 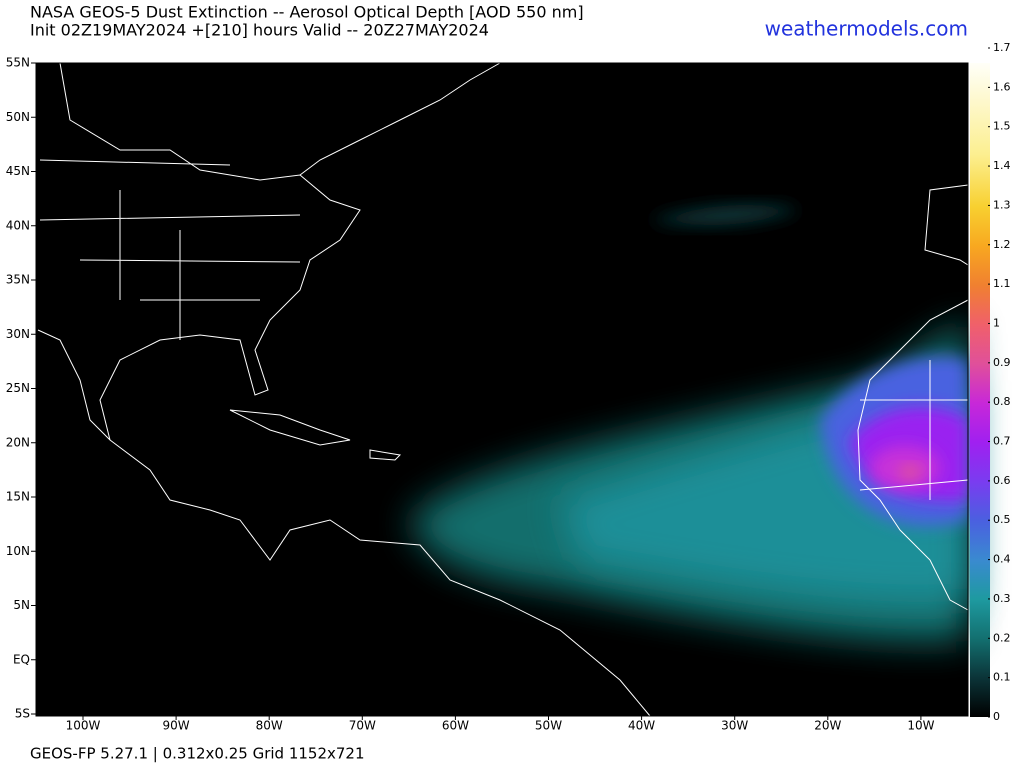 I want to click on lat-label: 15N, so click(x=18, y=497).